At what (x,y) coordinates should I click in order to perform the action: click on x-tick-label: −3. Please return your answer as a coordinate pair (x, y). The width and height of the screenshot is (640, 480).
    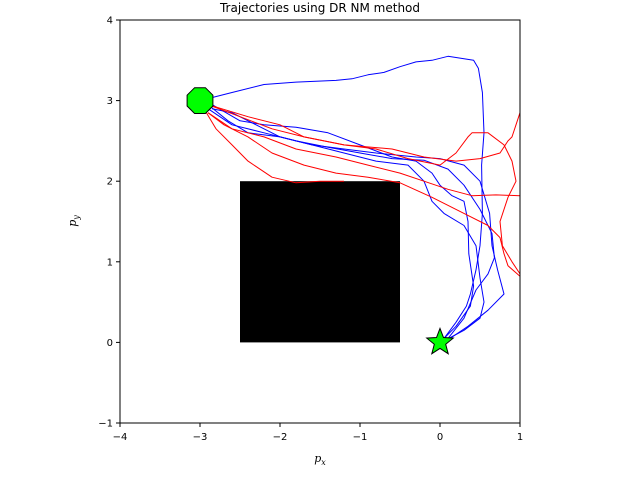
    Looking at the image, I should click on (200, 437).